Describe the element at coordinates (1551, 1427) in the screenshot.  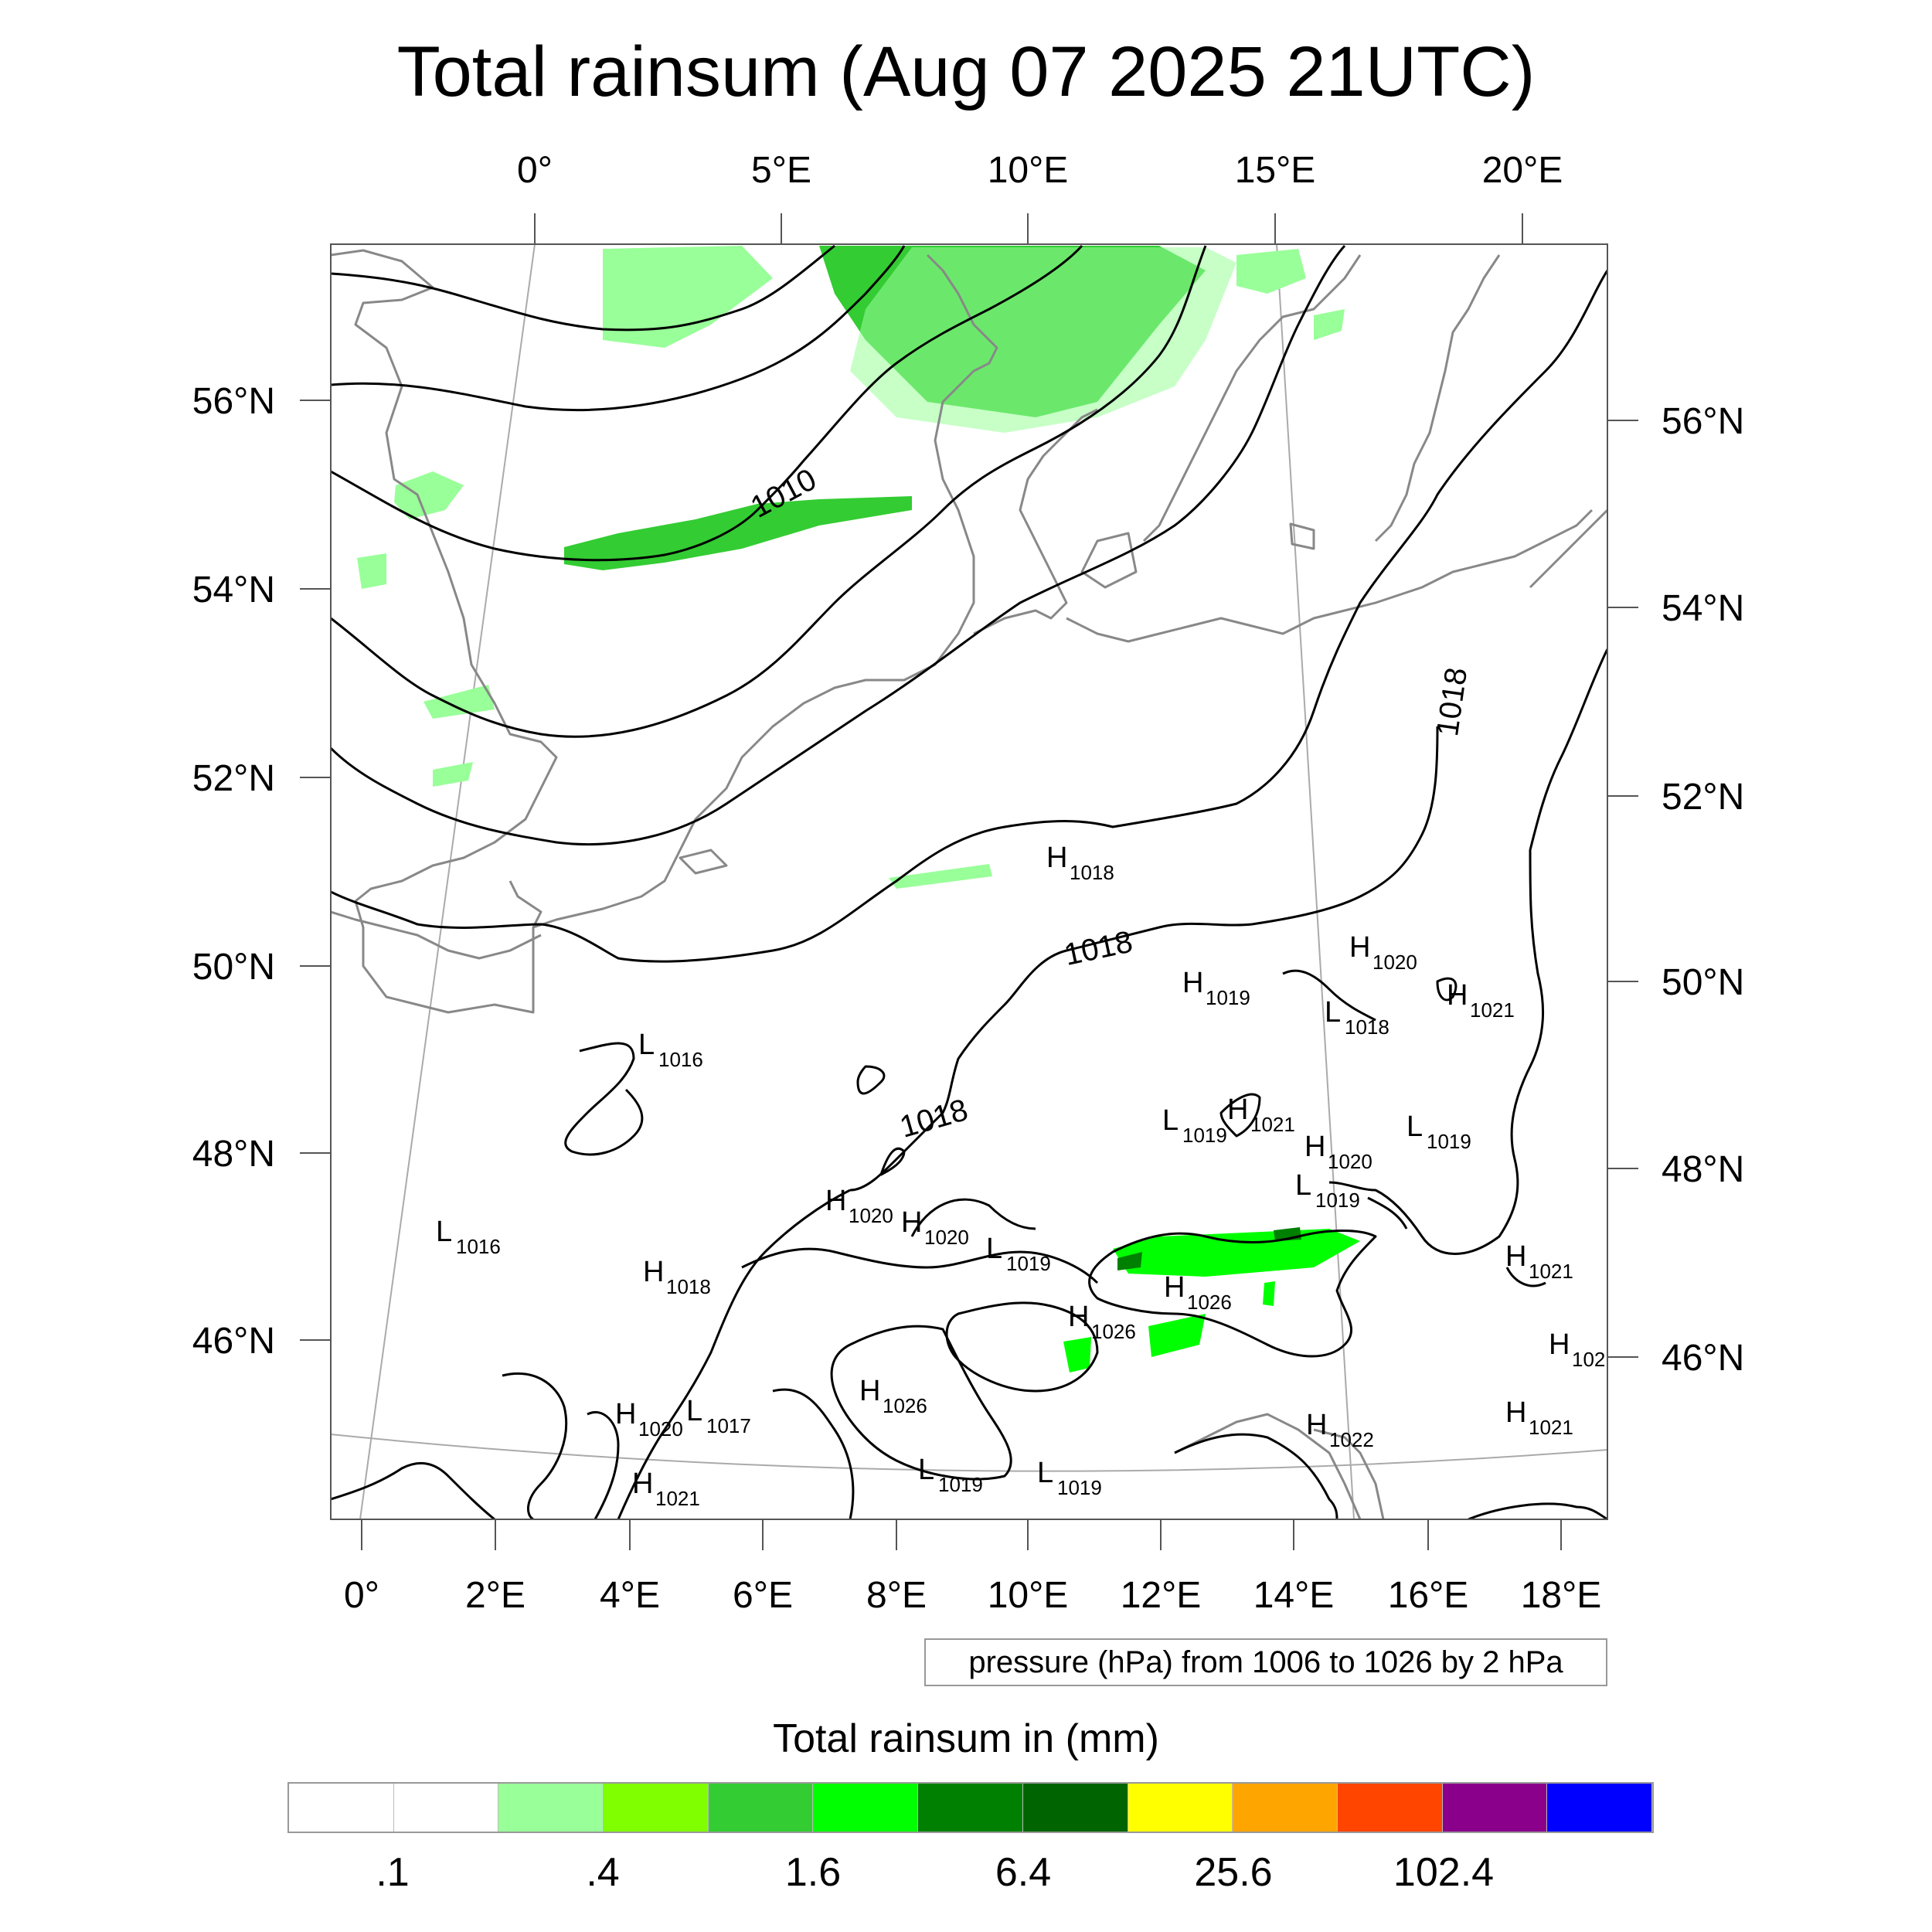
I see `pressure-center-value: 1021` at that location.